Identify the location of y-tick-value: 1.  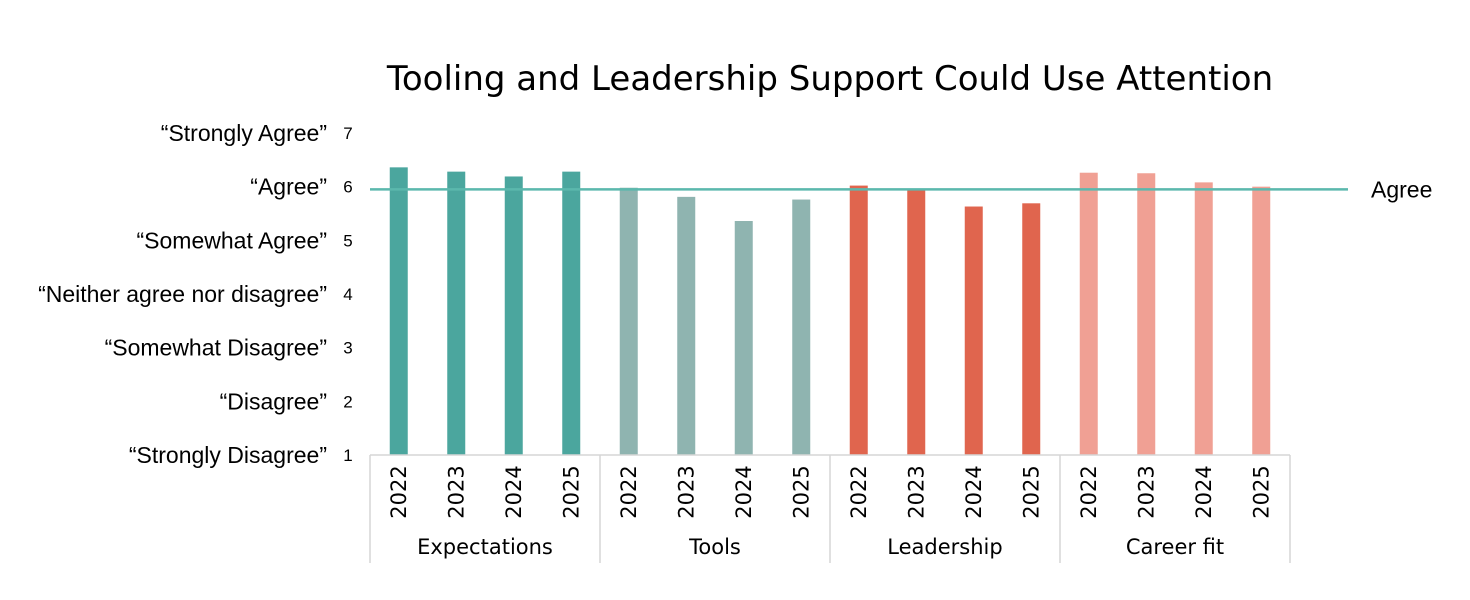
(347, 455).